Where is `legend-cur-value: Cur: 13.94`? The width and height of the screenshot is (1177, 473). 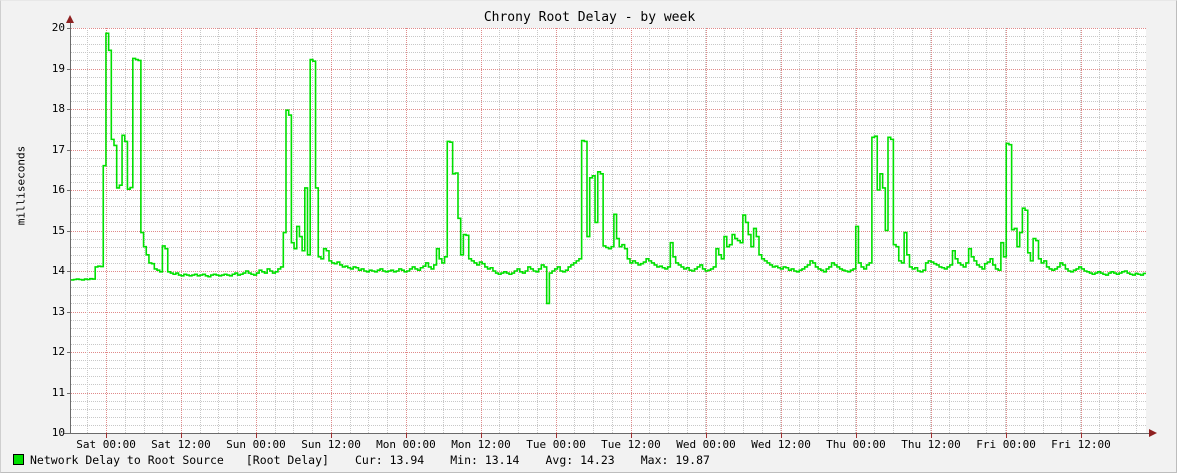
legend-cur-value: Cur: 13.94 is located at coordinates (389, 460).